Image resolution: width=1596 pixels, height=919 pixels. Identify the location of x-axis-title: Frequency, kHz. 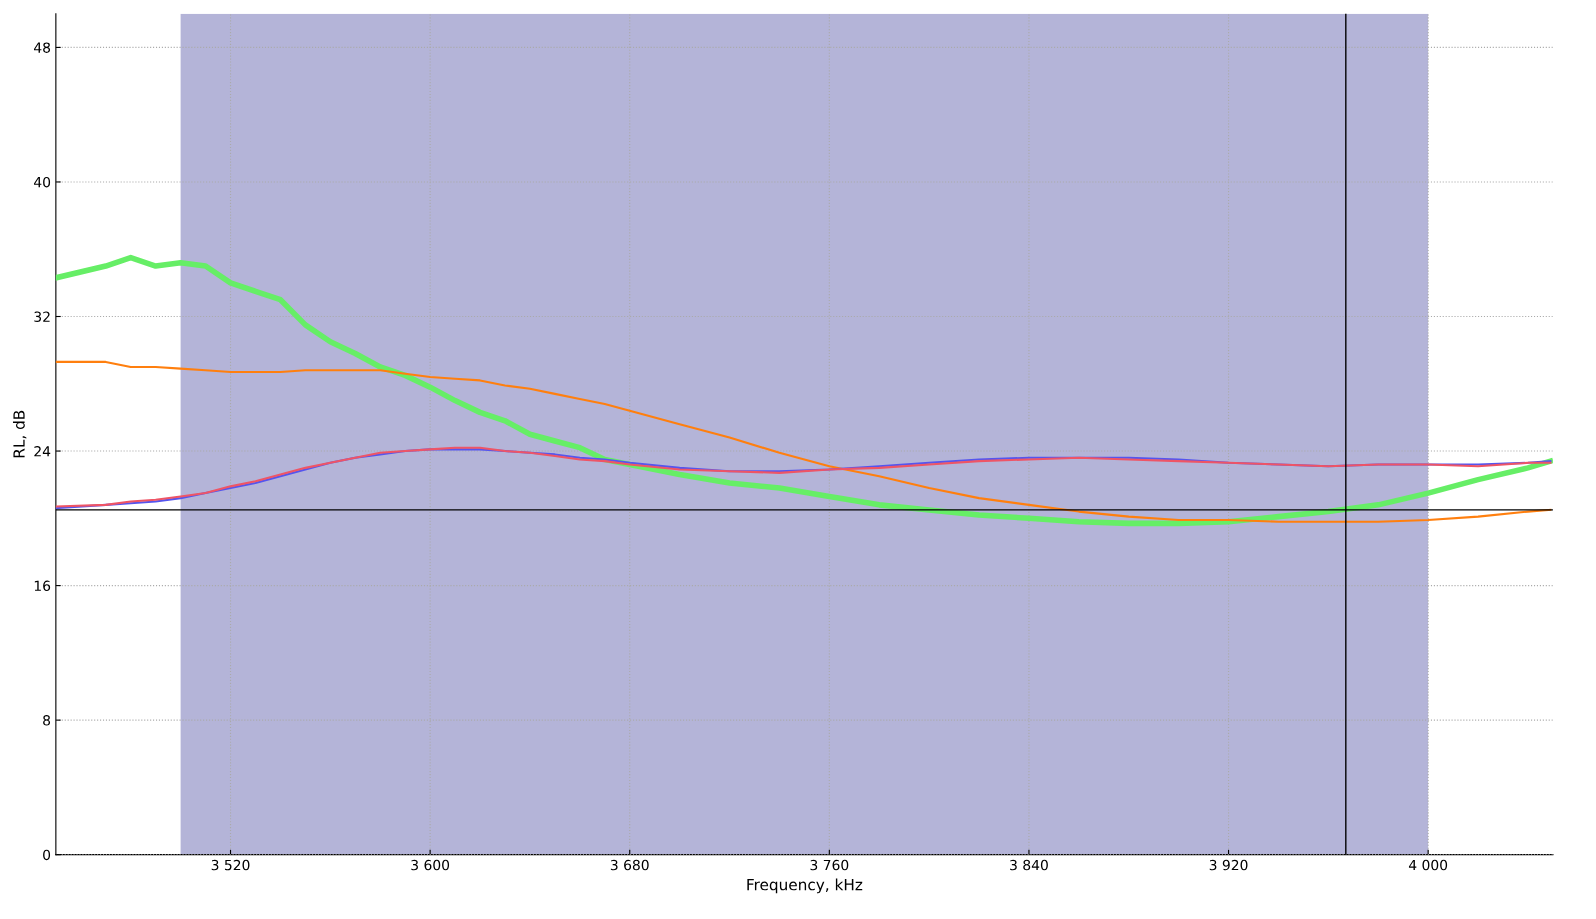
(805, 886).